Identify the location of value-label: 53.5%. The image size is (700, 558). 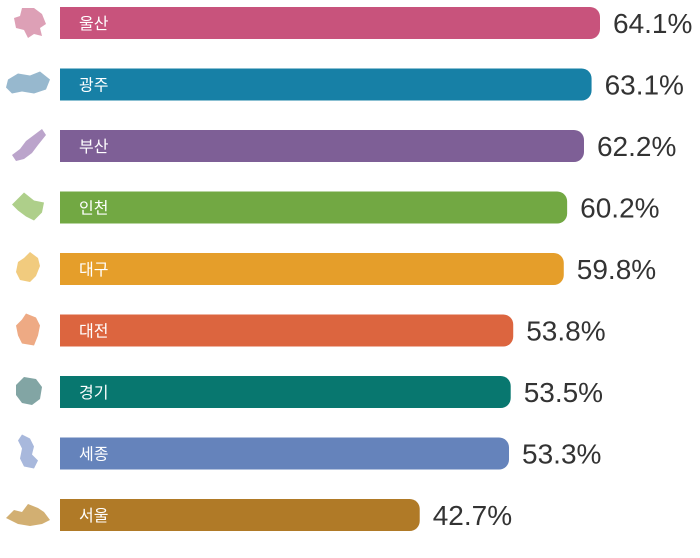
(563, 392).